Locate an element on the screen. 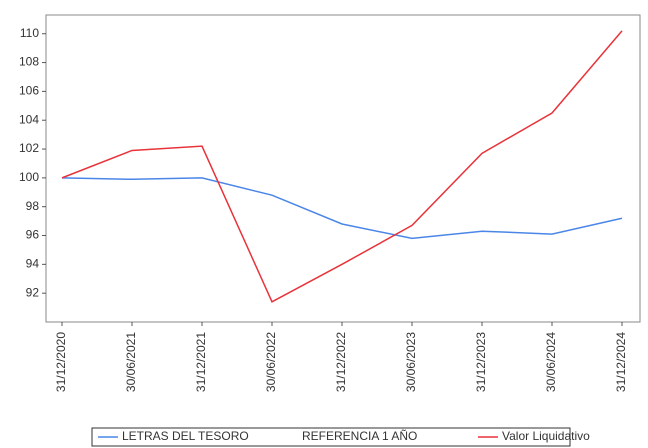  y-tick-label: 98 is located at coordinates (33, 206).